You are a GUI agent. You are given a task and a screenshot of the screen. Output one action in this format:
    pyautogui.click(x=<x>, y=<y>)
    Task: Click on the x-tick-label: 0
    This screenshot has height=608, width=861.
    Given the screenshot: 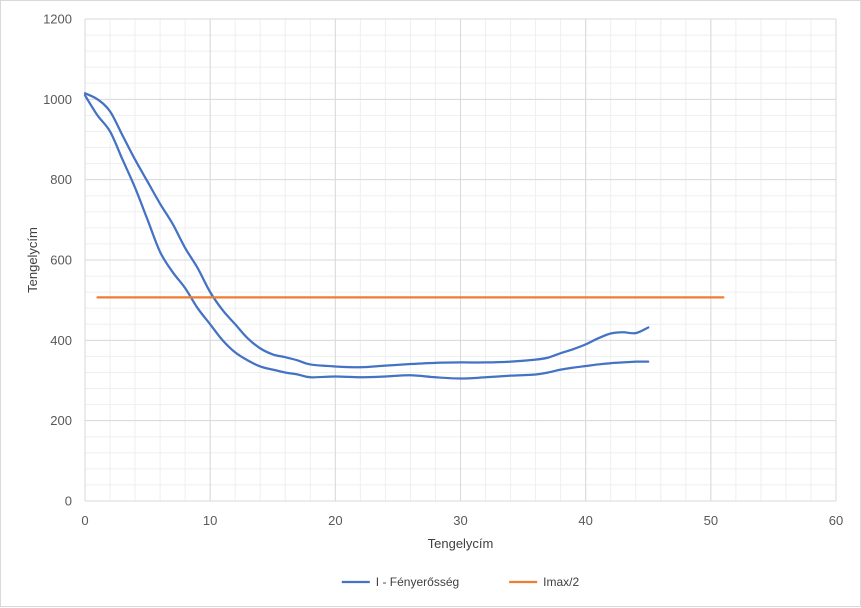 What is the action you would take?
    pyautogui.click(x=84, y=520)
    